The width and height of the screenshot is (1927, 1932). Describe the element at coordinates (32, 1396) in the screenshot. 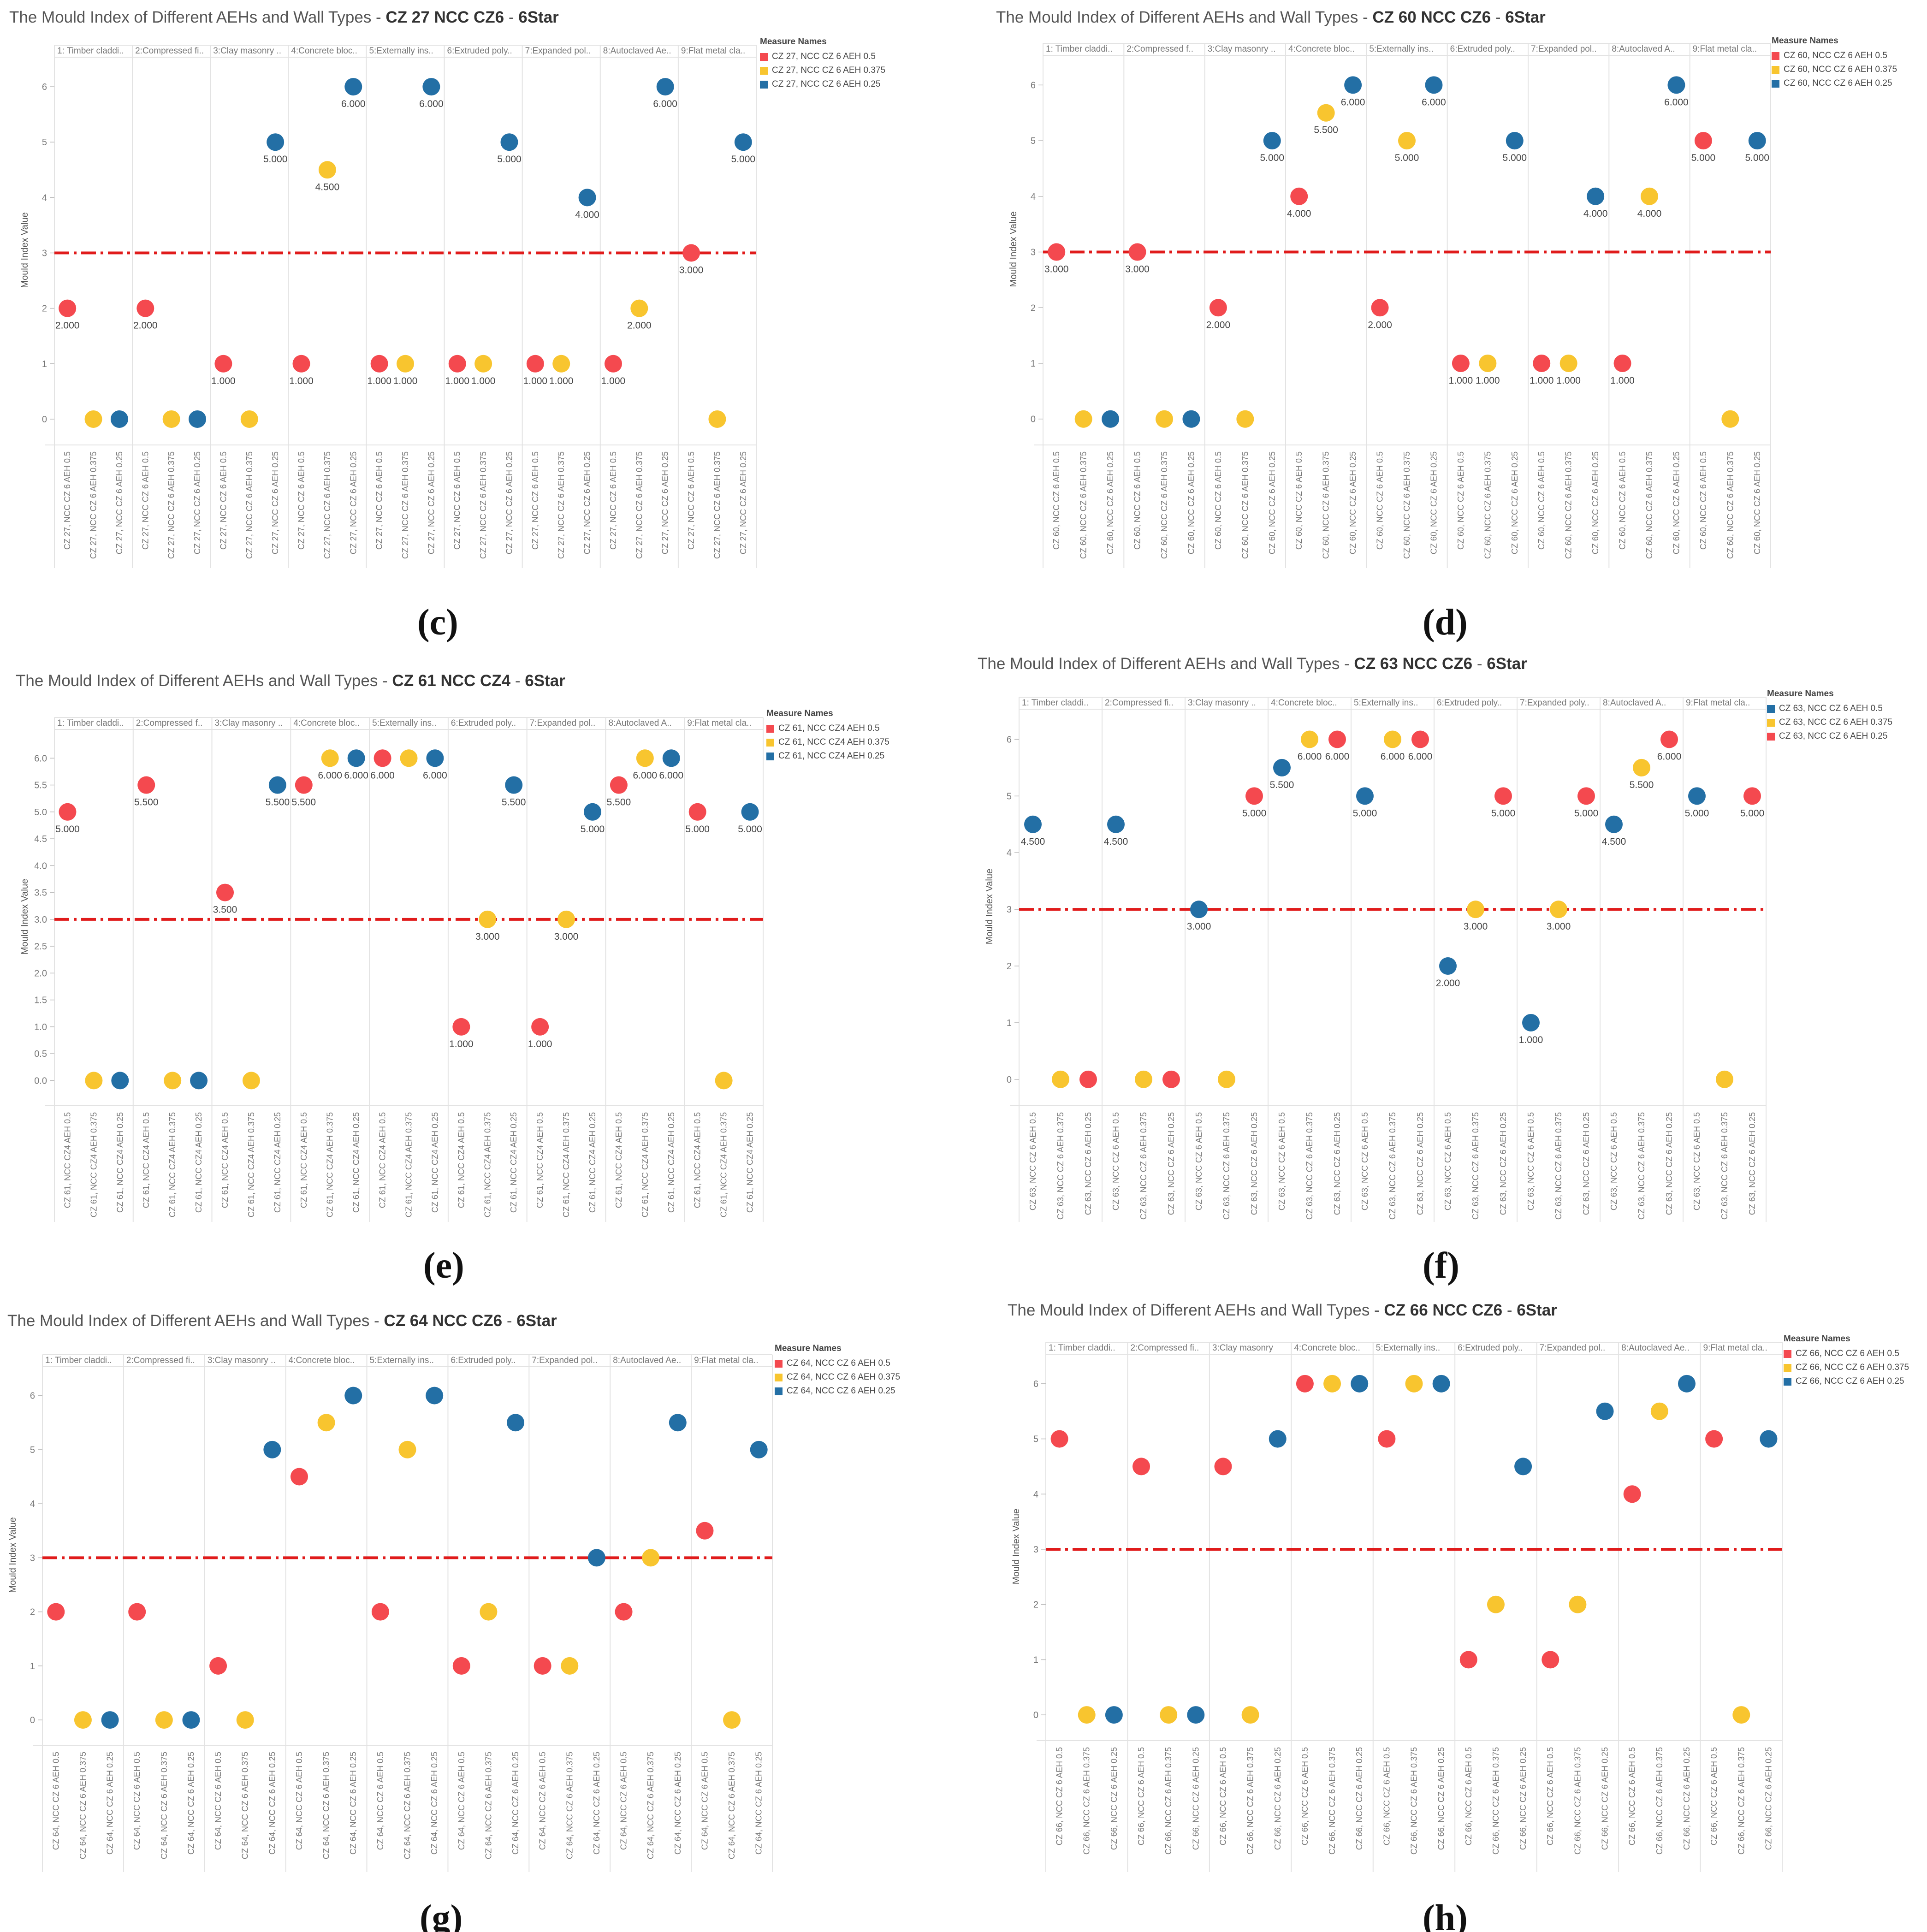

I see `y-tick-label: 6` at that location.